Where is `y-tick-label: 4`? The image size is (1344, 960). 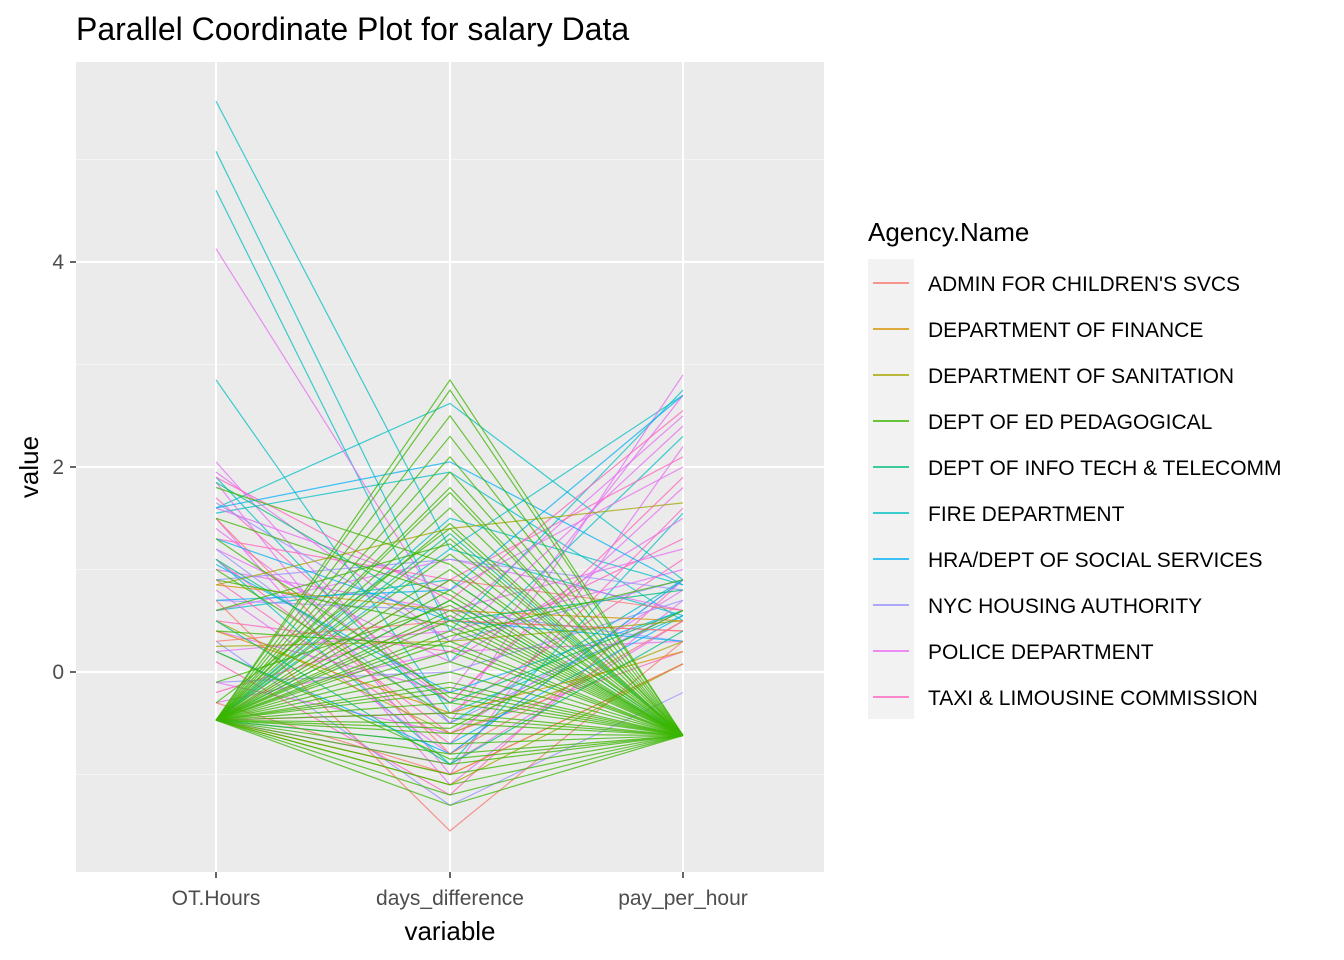
y-tick-label: 4 is located at coordinates (58, 262).